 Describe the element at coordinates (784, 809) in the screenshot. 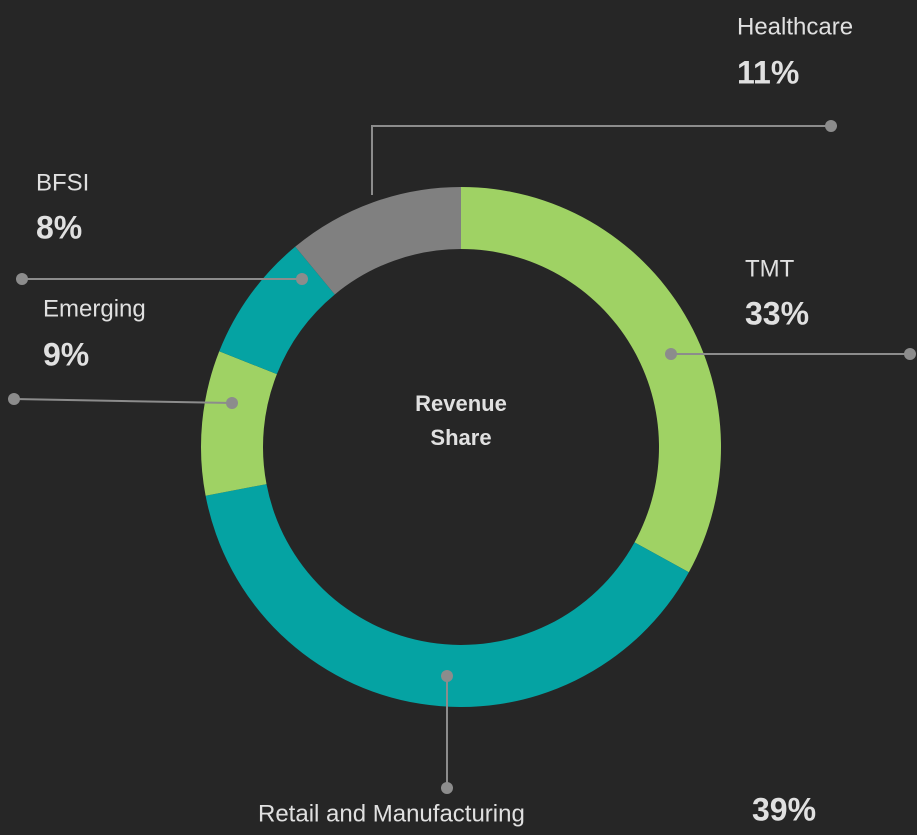

I see `slice-value-label: 39%` at that location.